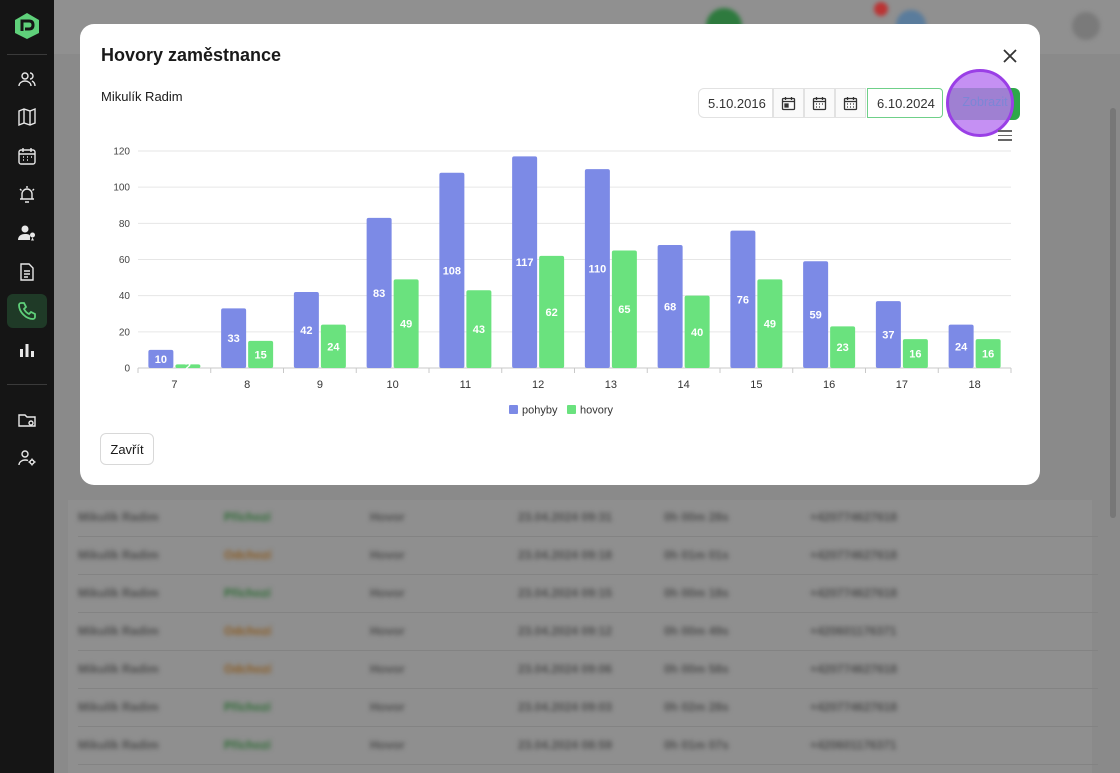 The height and width of the screenshot is (773, 1120). Describe the element at coordinates (27, 420) in the screenshot. I see `sidebar-item-folder-settings` at that location.